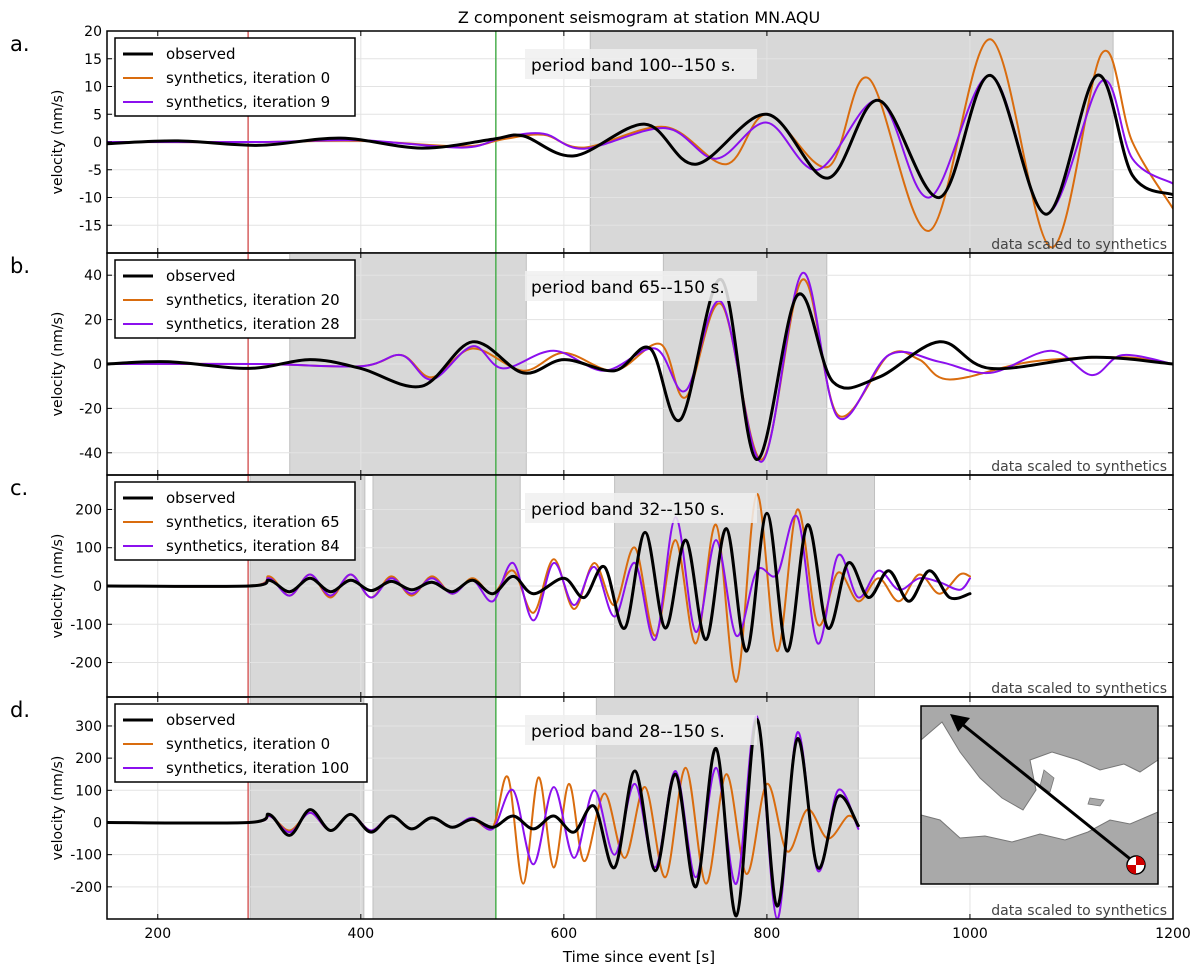 Image resolution: width=1199 pixels, height=967 pixels. I want to click on band-label: period band 100--150 s., so click(633, 66).